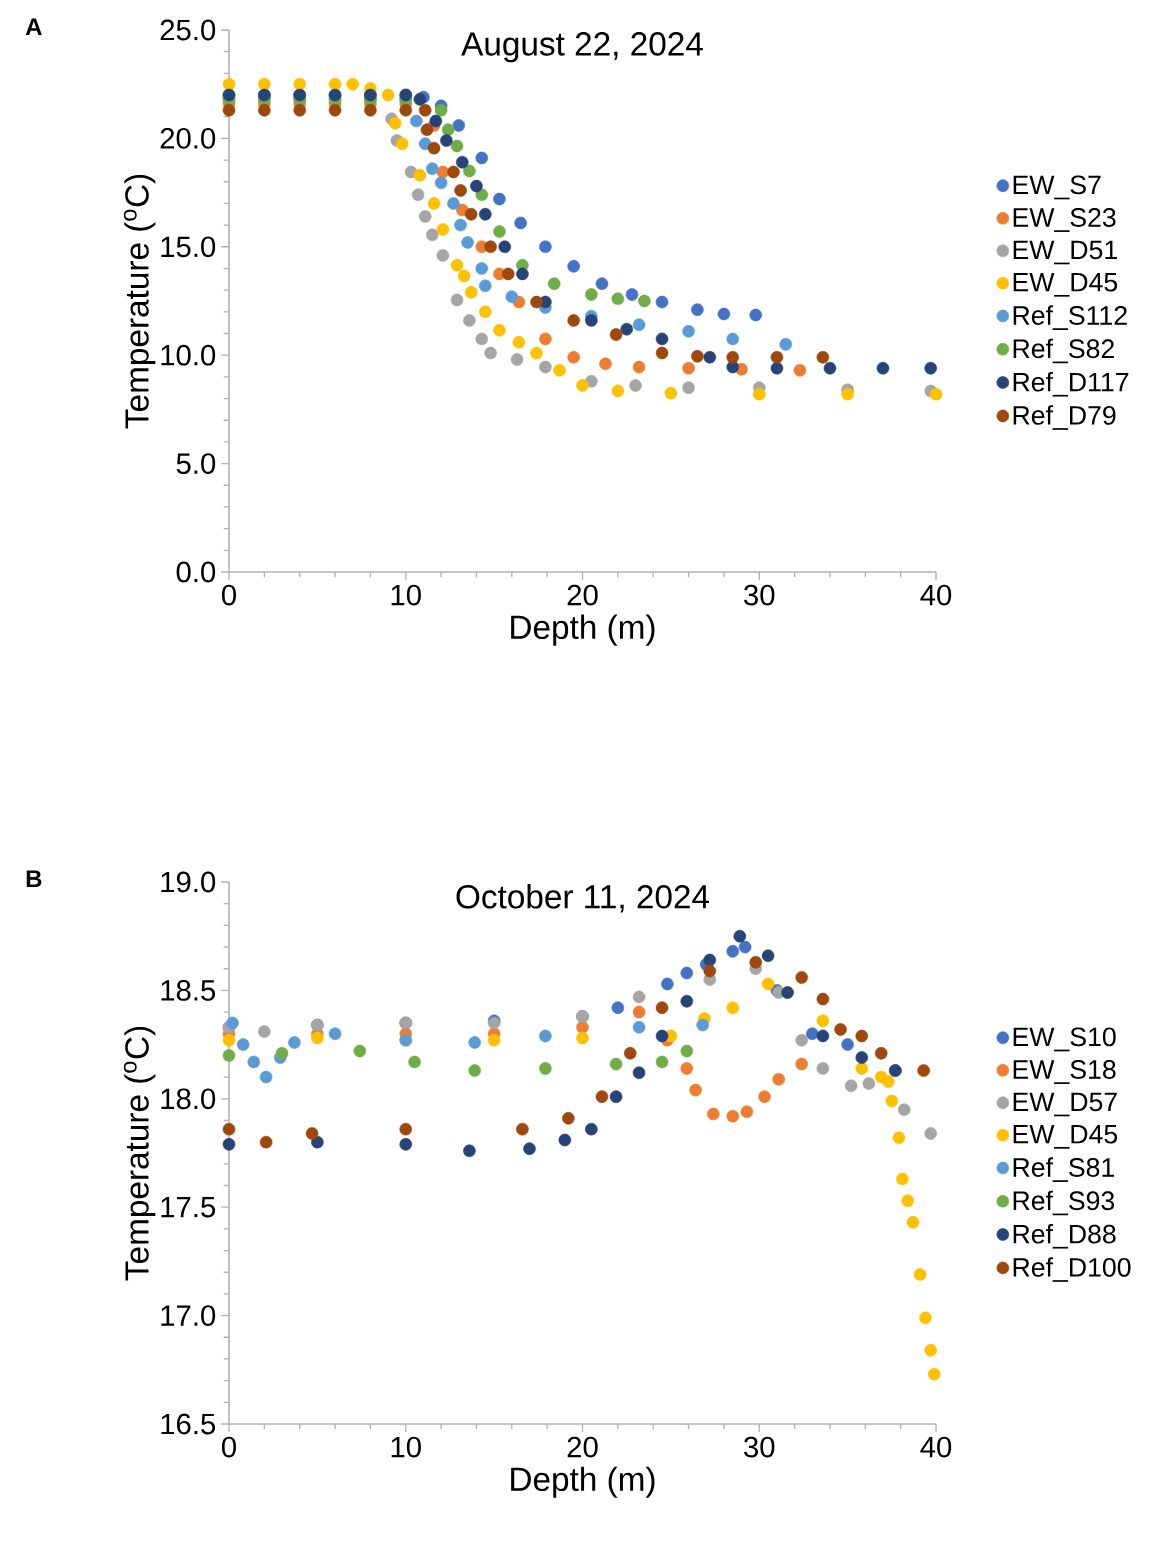 Image resolution: width=1154 pixels, height=1545 pixels. Describe the element at coordinates (582, 47) in the screenshot. I see `chart-title: August 22, 2024` at that location.